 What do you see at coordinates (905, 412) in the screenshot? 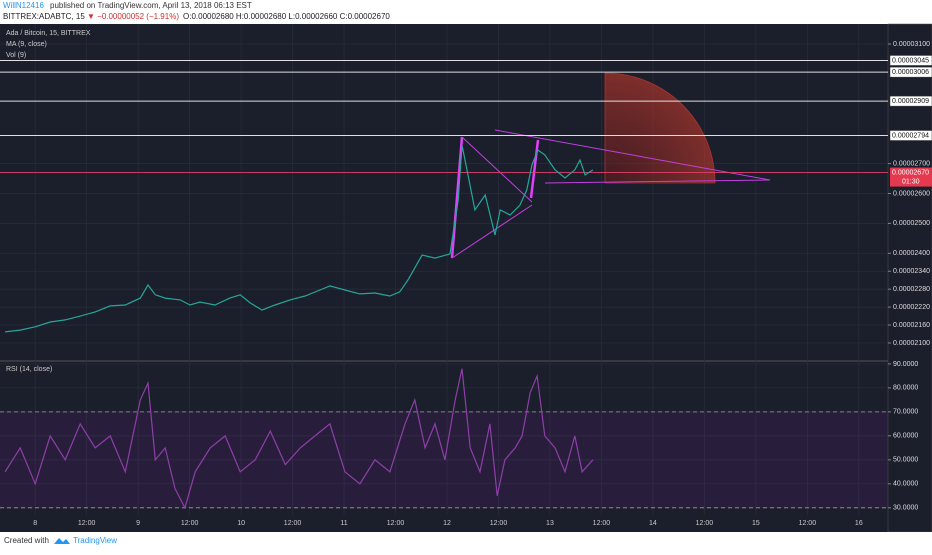
I see `y-tick-label: 70.0000` at bounding box center [905, 412].